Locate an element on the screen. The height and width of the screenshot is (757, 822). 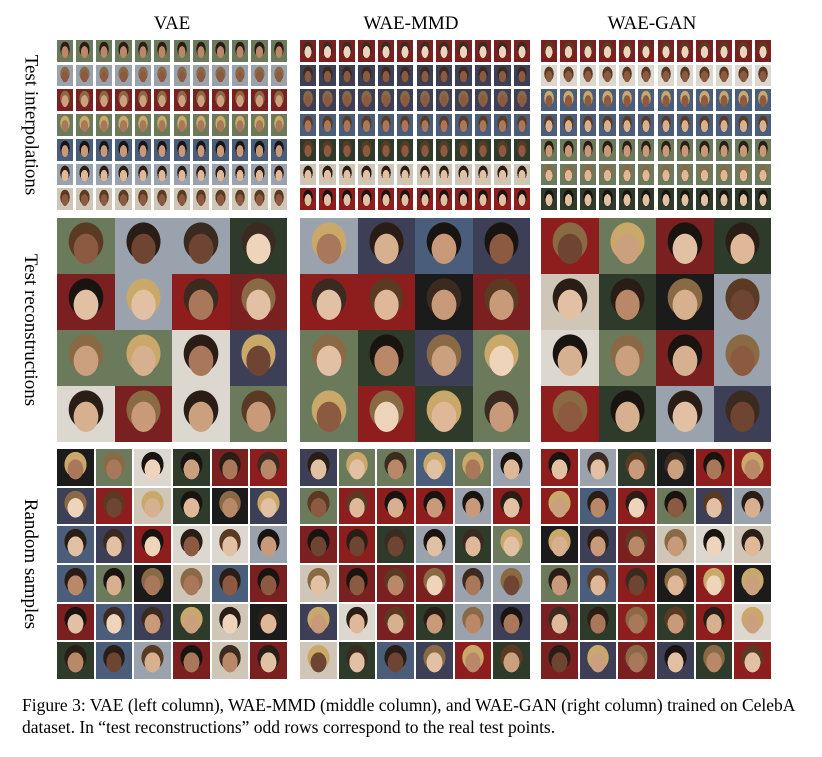
column-title-vae: VAE is located at coordinates (172, 23).